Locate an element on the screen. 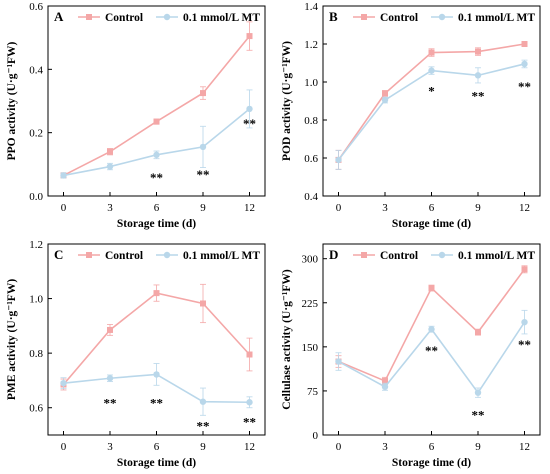 The image size is (550, 474). y-tick-label: 1.2 is located at coordinates (36, 245).